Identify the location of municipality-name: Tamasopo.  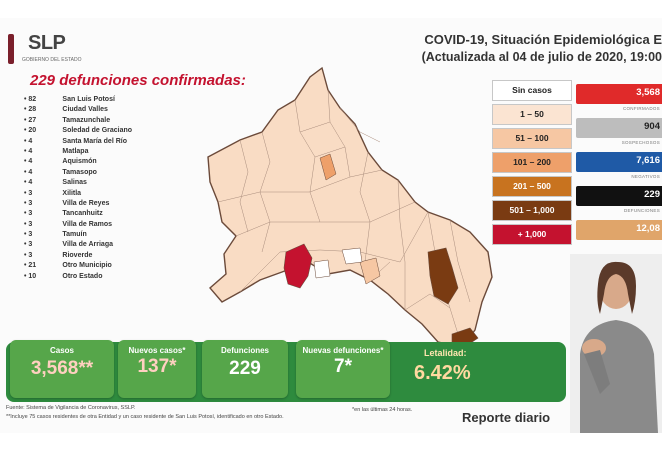
(79, 172).